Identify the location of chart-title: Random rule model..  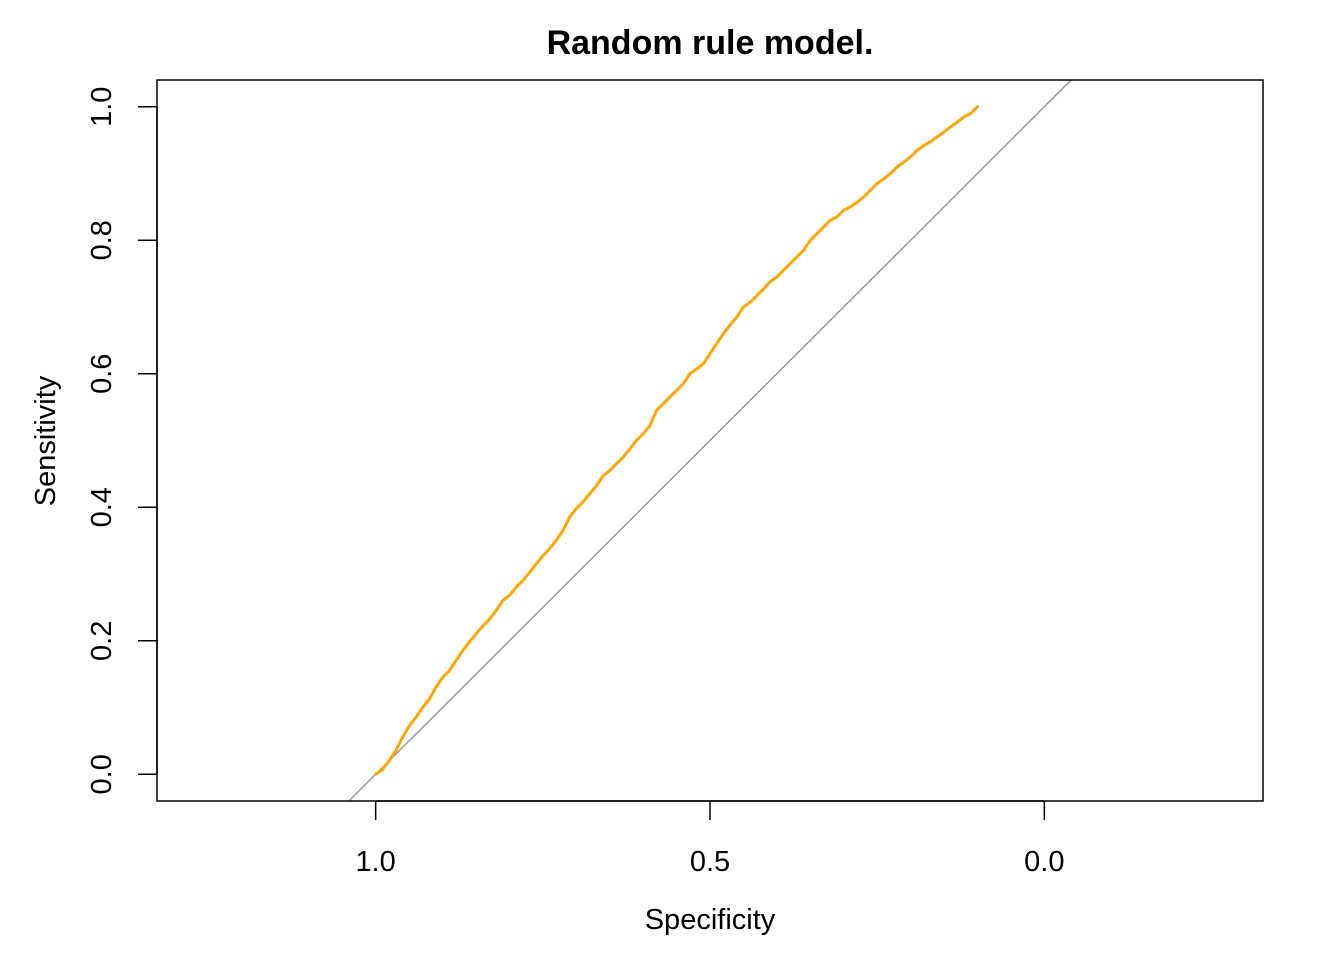
(710, 43).